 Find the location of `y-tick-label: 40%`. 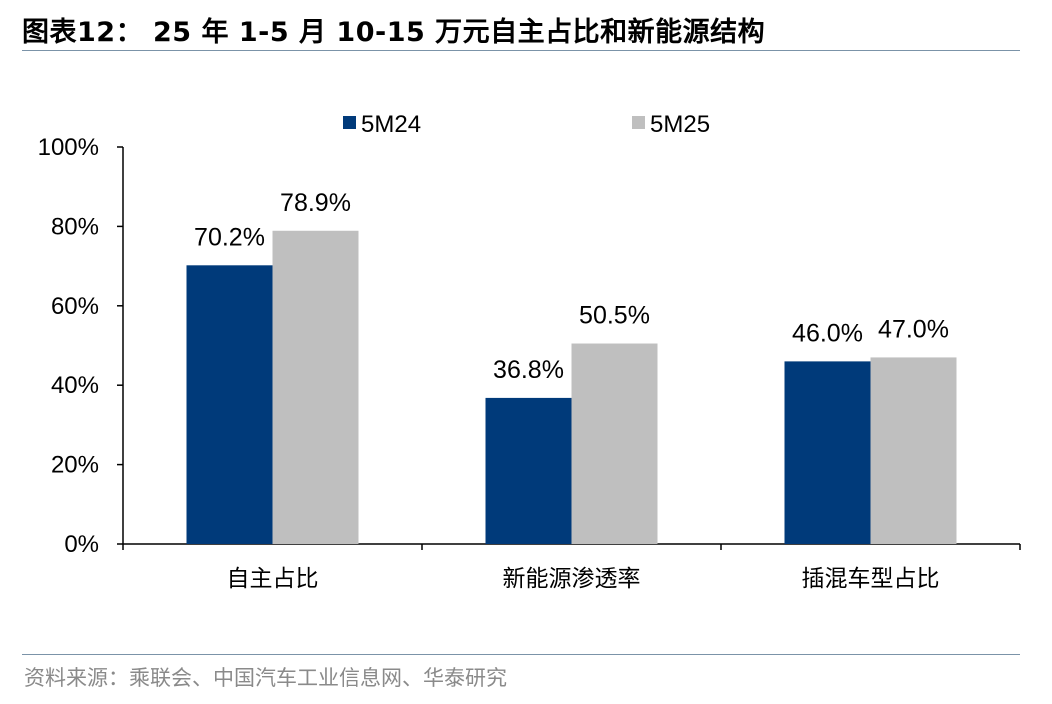

y-tick-label: 40% is located at coordinates (75, 385).